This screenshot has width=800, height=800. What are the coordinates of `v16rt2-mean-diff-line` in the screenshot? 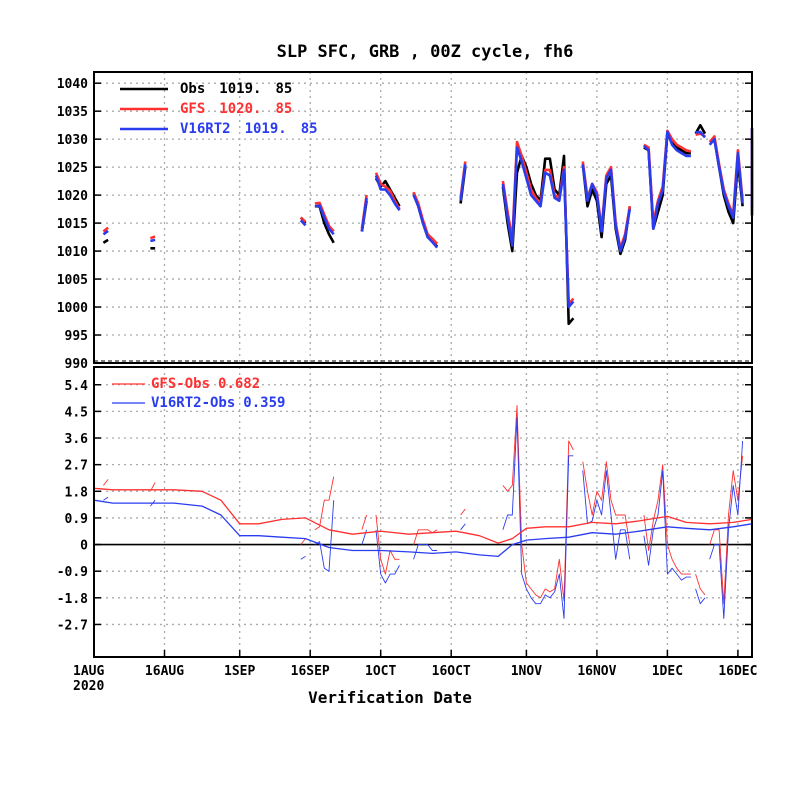 It's located at (423, 528).